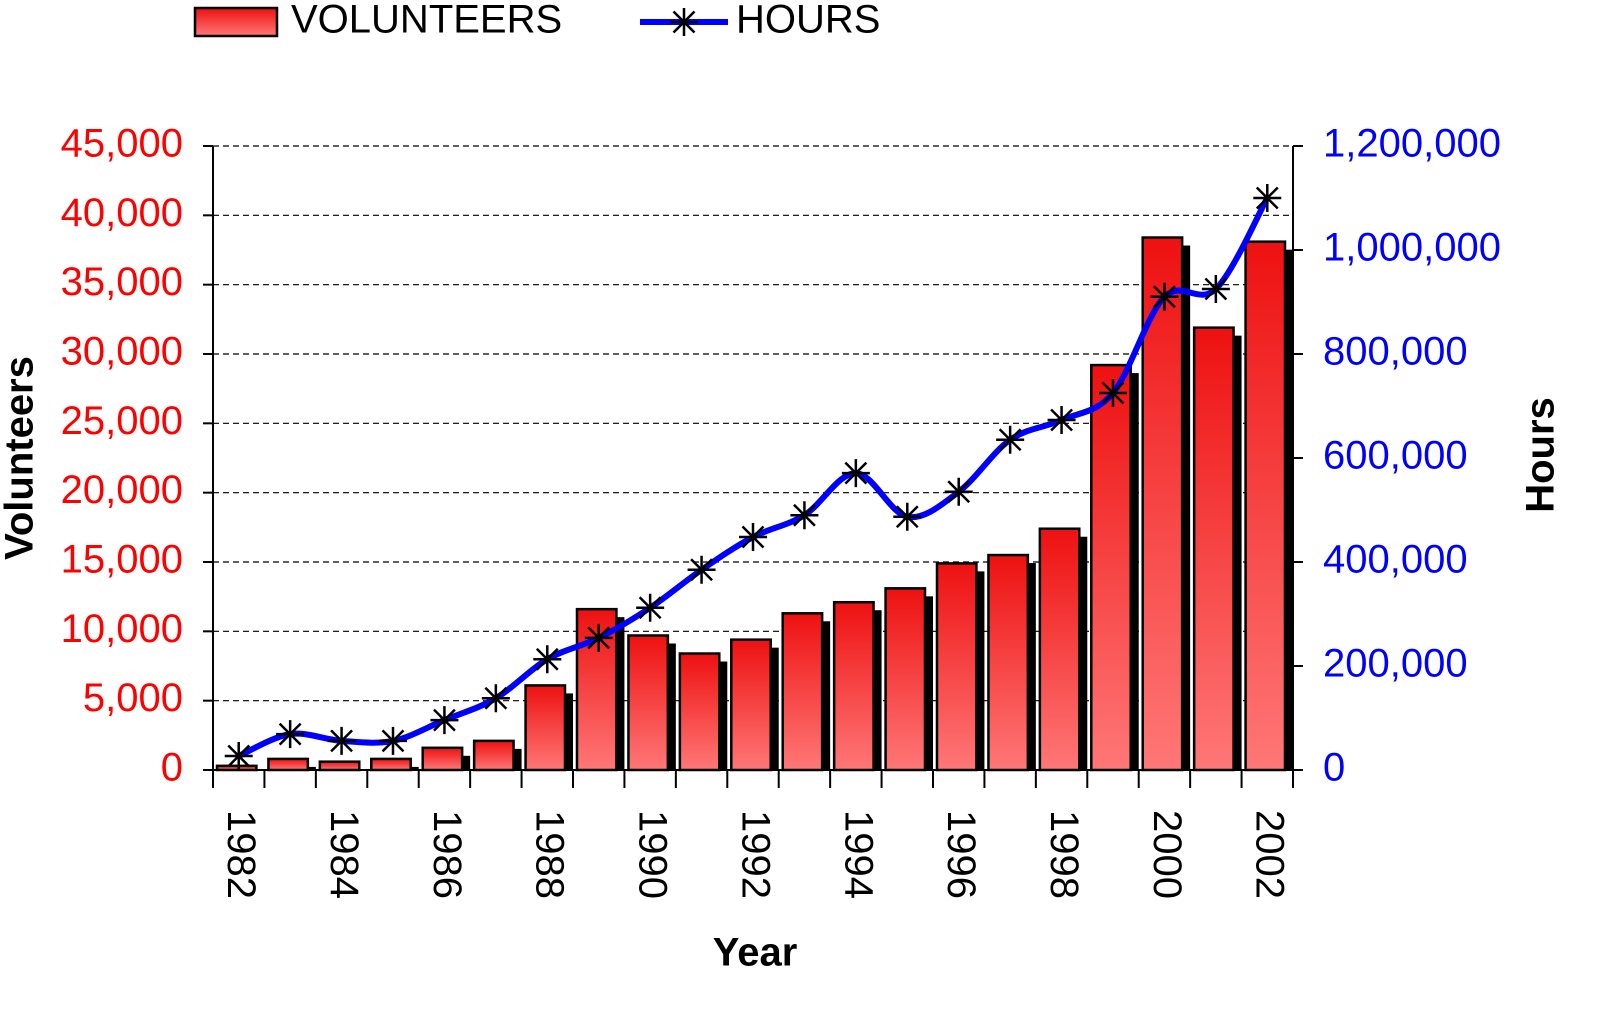  What do you see at coordinates (1270, 854) in the screenshot?
I see `x-tick-label: 2002` at bounding box center [1270, 854].